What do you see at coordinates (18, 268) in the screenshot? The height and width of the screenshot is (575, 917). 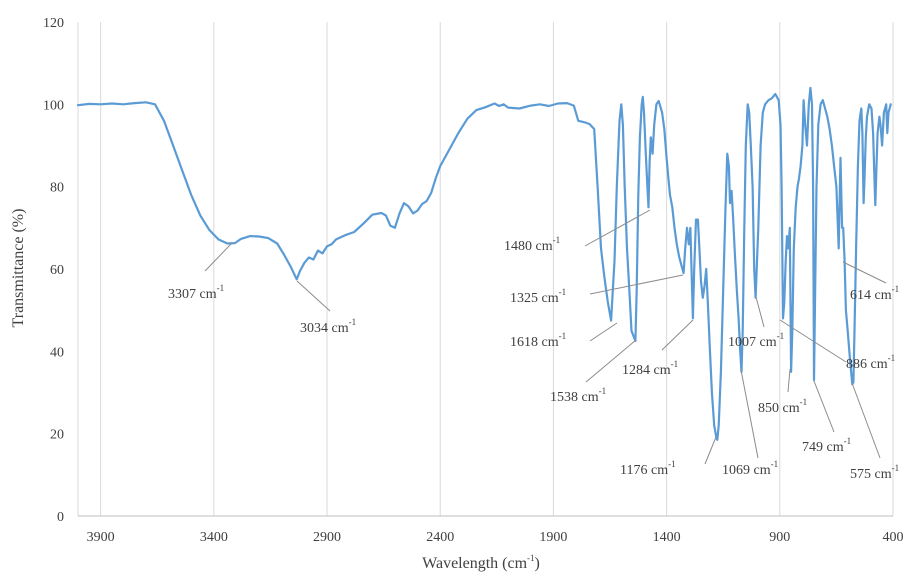 I see `y-axis-title: Transmittance (%)` at bounding box center [18, 268].